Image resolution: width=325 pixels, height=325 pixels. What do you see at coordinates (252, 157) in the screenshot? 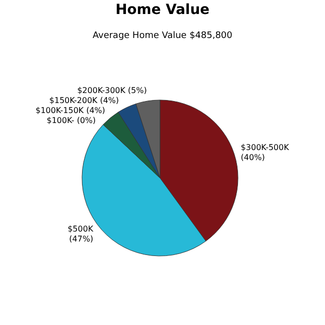
I see `data-label: (40%)` at bounding box center [252, 157].